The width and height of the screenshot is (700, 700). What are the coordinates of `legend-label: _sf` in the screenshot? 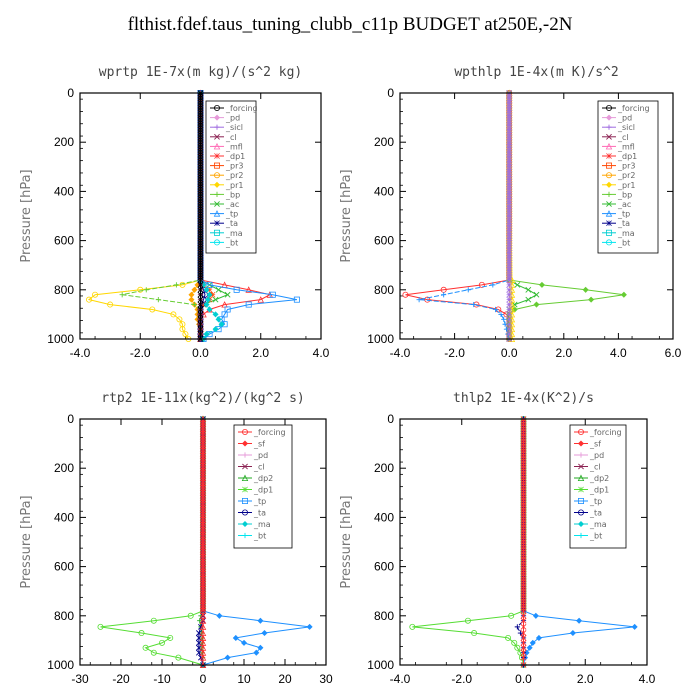 It's located at (595, 444).